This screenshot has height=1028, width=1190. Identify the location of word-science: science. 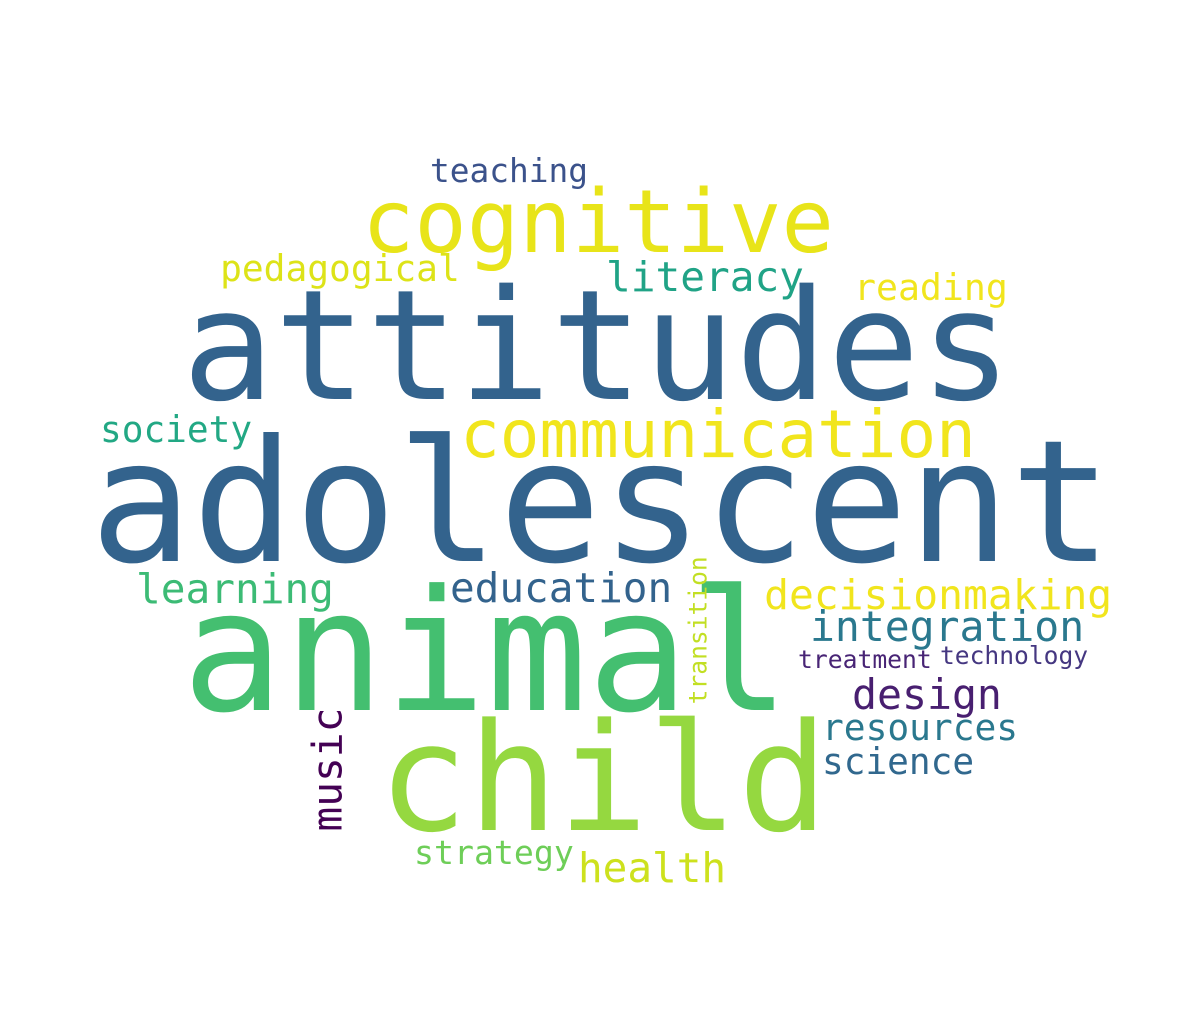
(898, 762).